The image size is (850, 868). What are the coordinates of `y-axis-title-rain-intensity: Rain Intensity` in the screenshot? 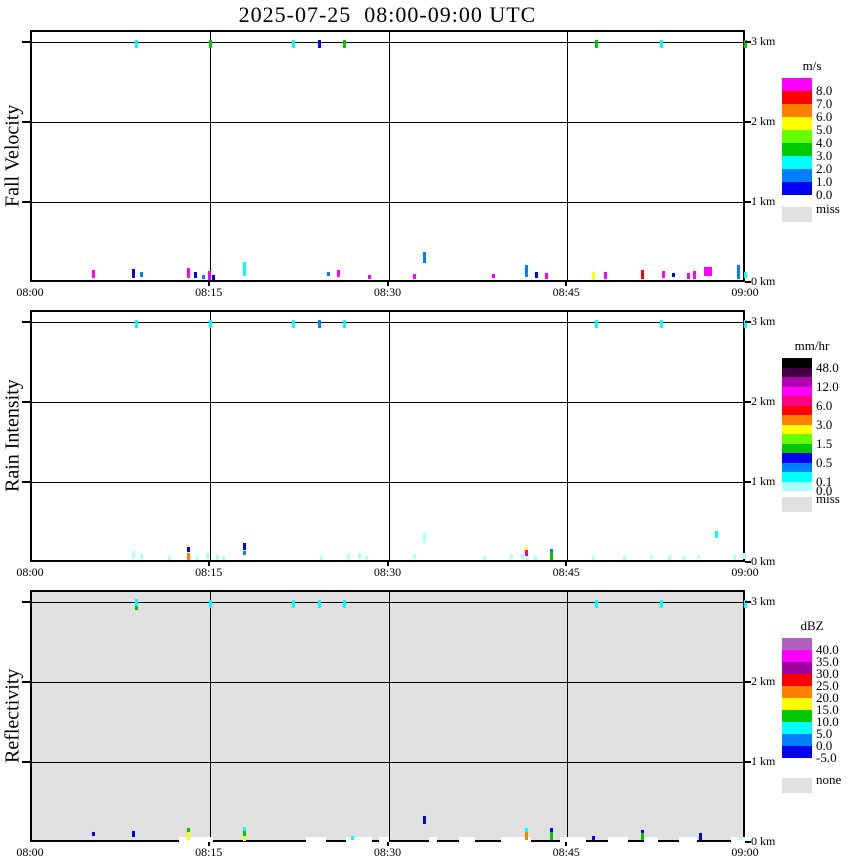 It's located at (12, 436).